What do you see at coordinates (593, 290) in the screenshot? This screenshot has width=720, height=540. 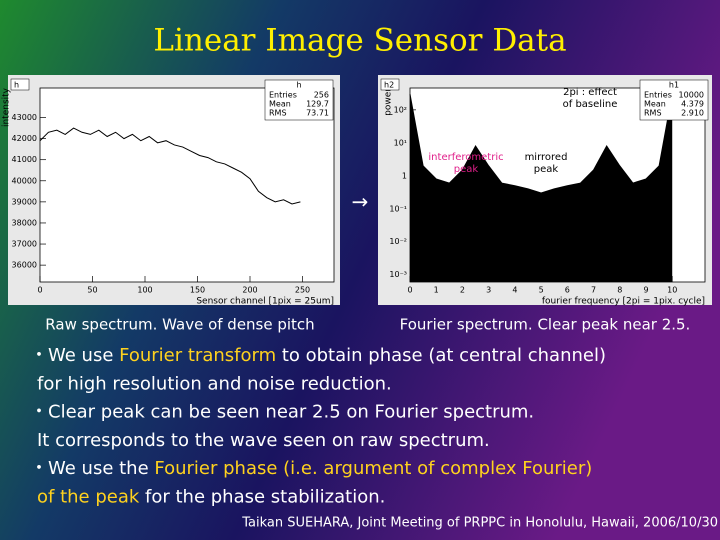 I see `x-tick-label: 7` at bounding box center [593, 290].